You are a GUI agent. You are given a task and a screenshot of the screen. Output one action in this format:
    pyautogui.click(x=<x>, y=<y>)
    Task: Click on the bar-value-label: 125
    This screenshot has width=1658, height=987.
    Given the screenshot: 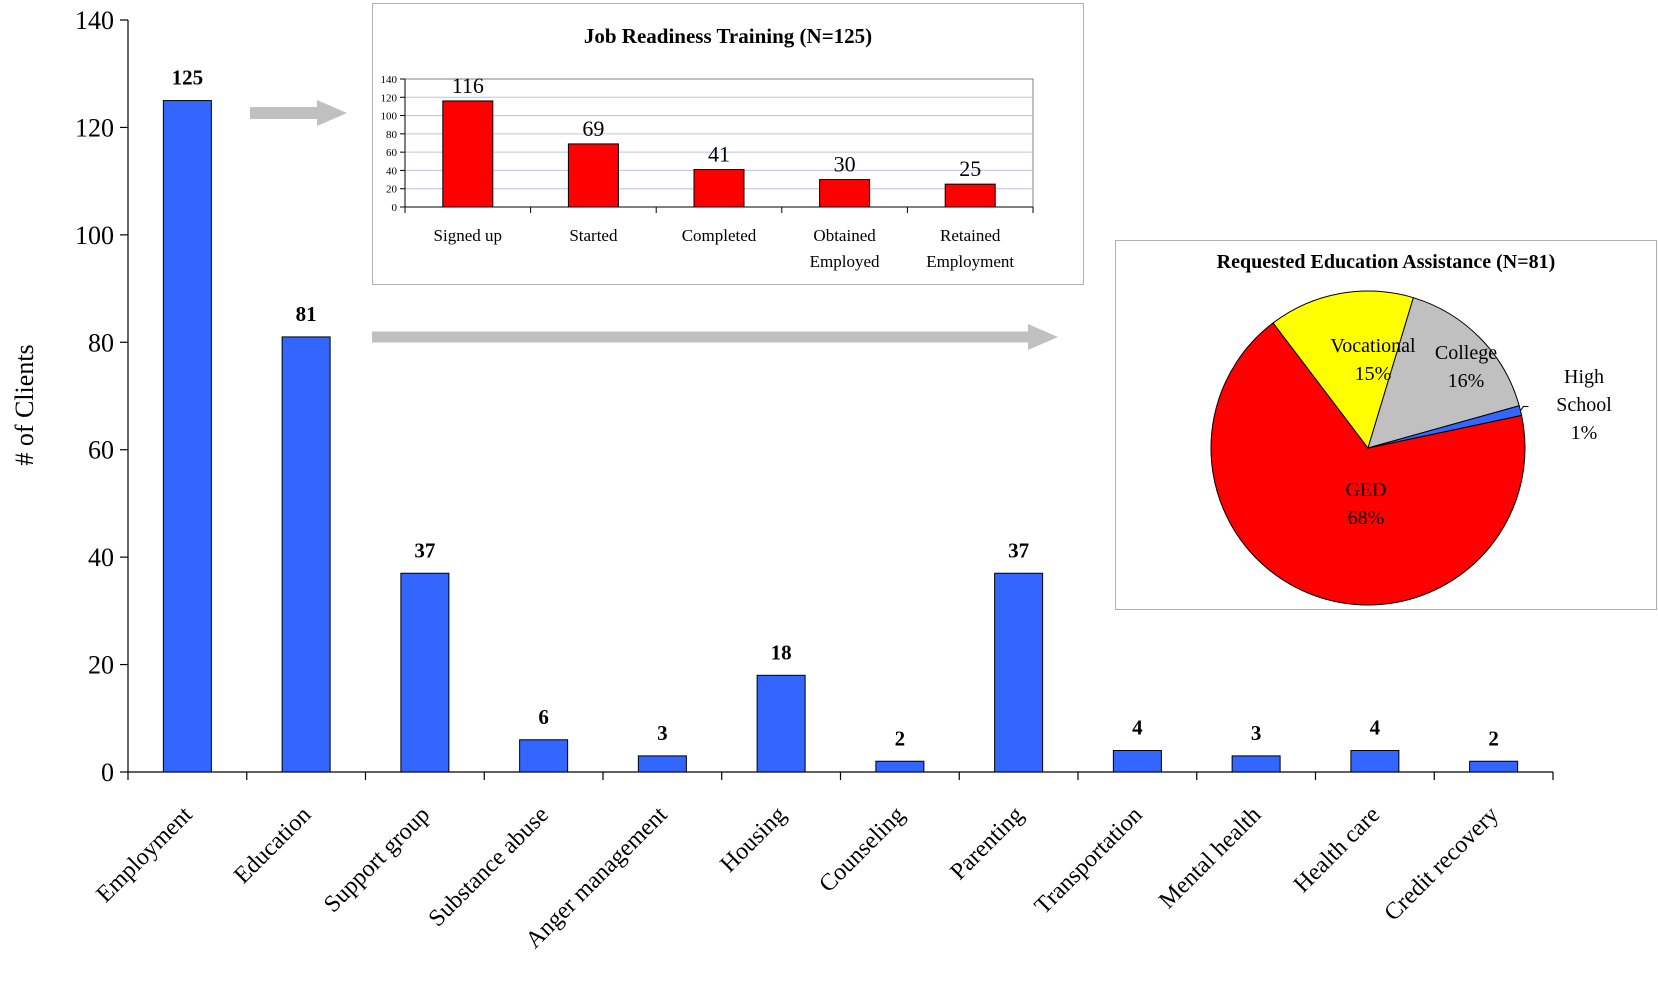 What is the action you would take?
    pyautogui.click(x=188, y=78)
    